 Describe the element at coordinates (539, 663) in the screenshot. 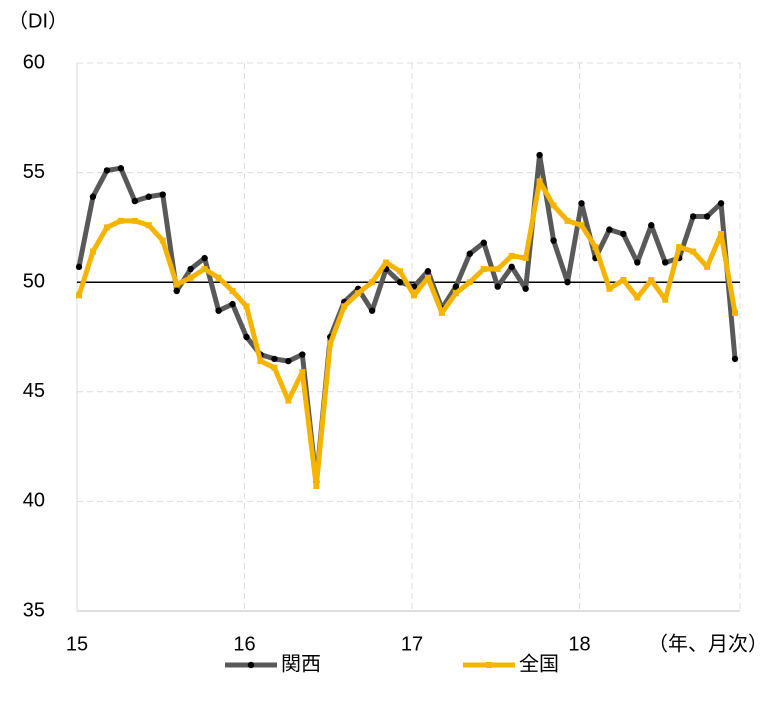

I see `legend-label: 全国` at that location.